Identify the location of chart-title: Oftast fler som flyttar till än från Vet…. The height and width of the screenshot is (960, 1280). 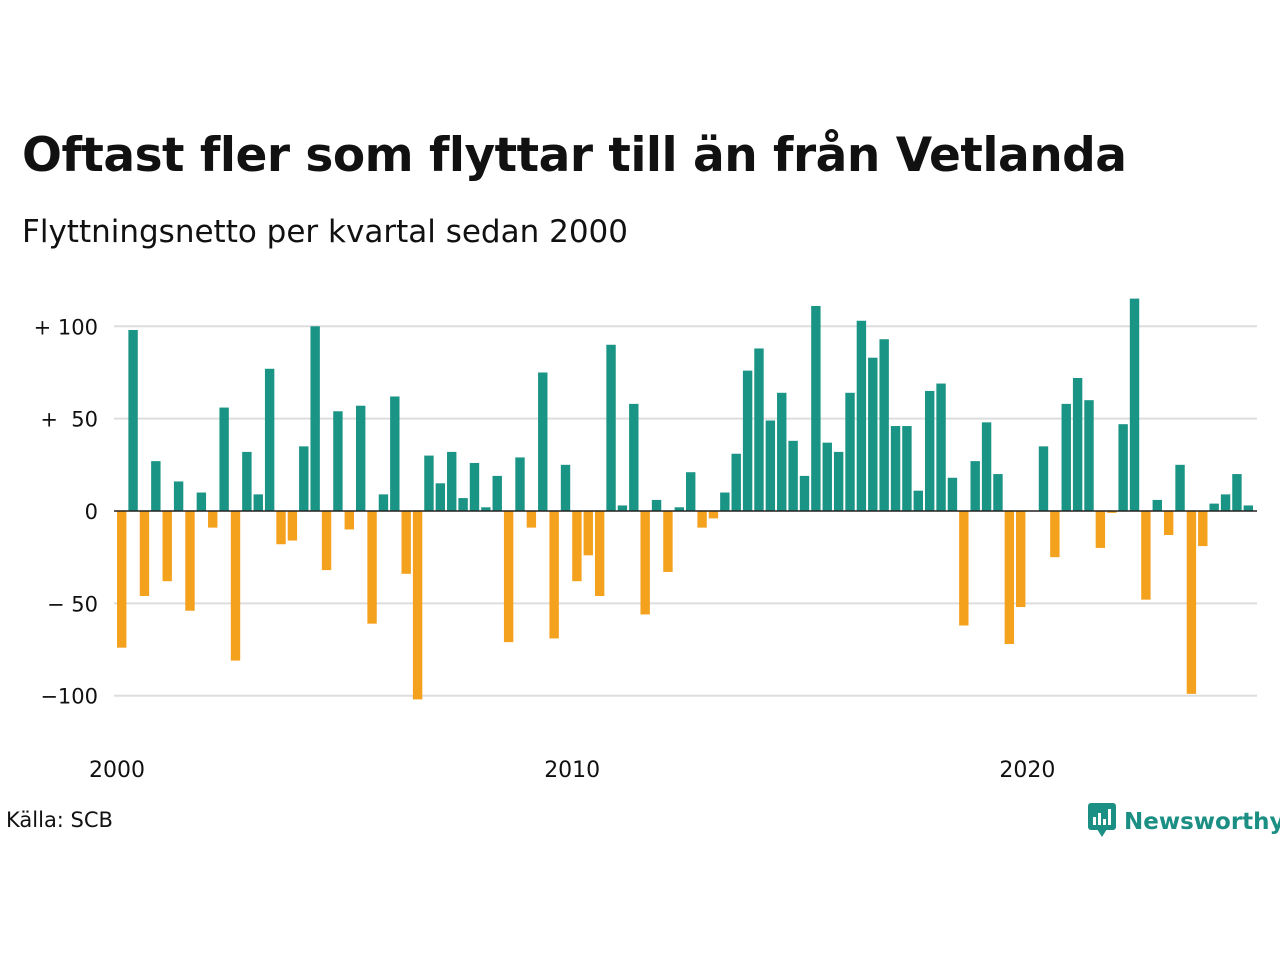
(574, 155).